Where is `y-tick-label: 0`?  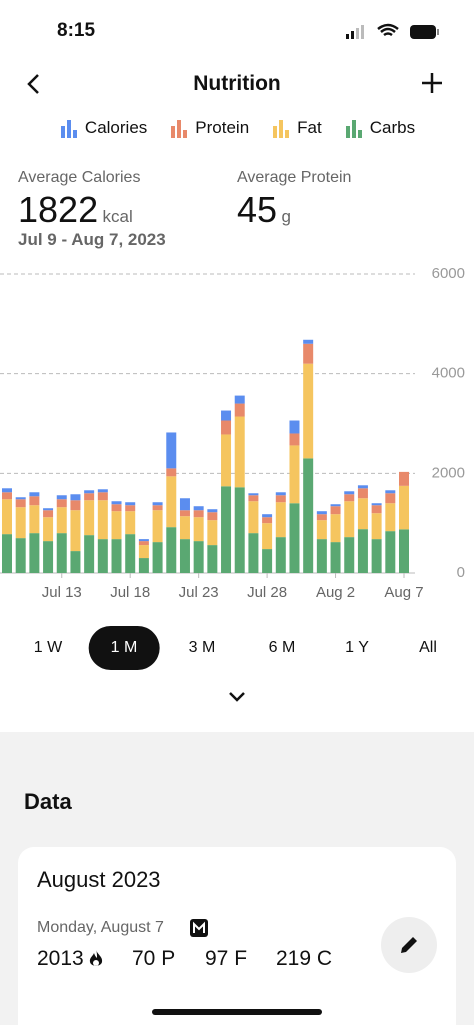 y-tick-label: 0 is located at coordinates (461, 572).